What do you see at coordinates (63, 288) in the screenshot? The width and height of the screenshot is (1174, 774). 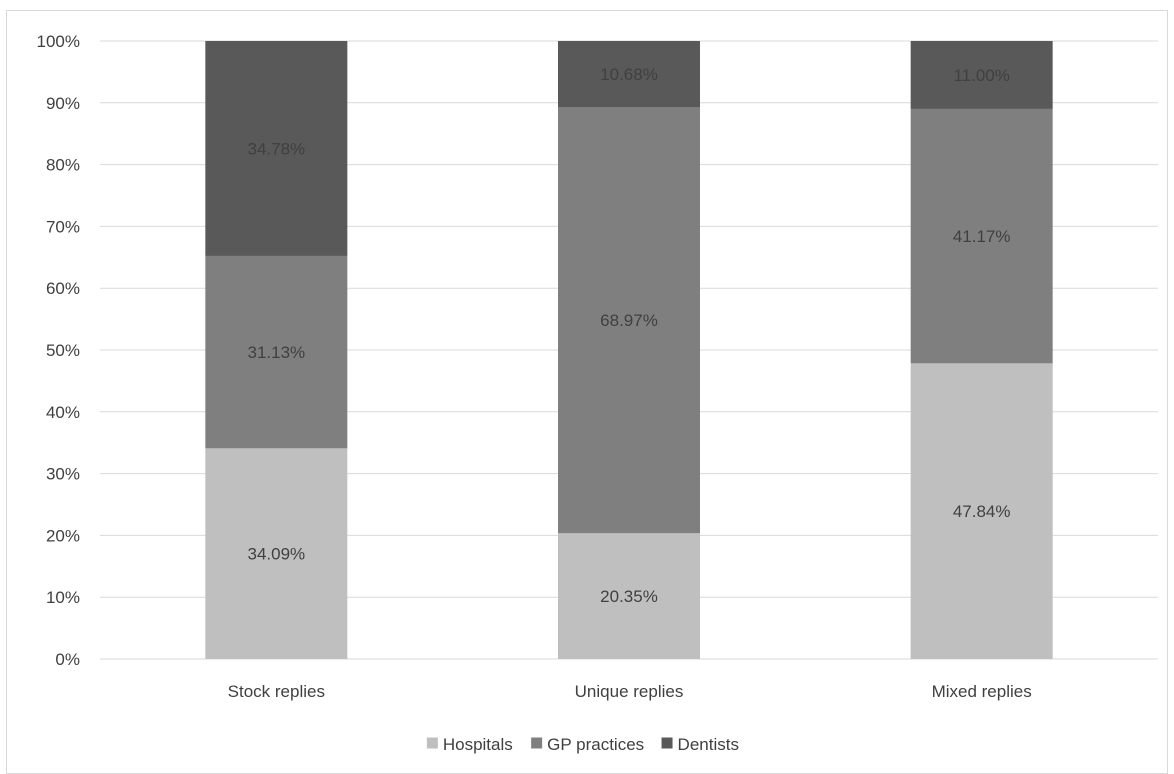 I see `y-tick-label: 60%` at bounding box center [63, 288].